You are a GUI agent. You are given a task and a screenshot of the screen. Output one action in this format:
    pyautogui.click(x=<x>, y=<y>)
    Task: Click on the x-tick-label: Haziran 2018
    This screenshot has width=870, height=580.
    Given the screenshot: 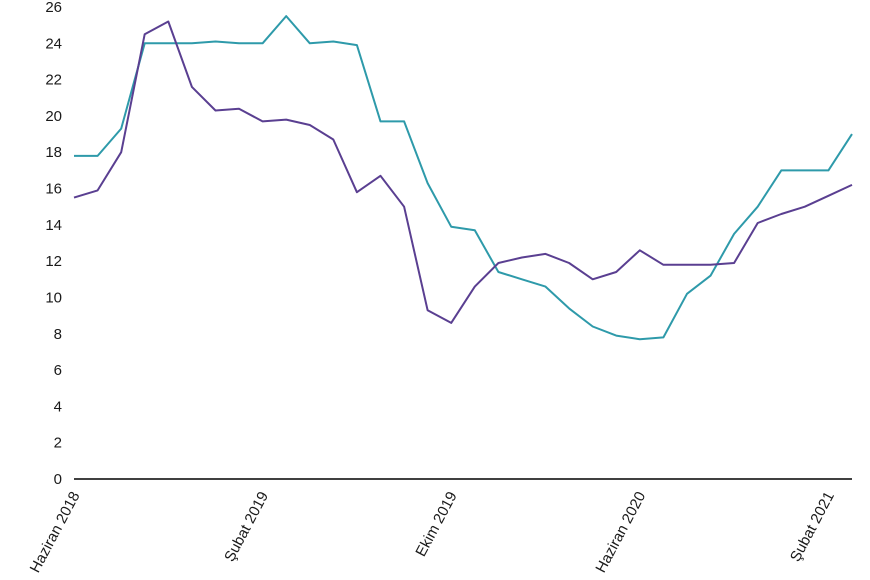 What is the action you would take?
    pyautogui.click(x=55, y=532)
    